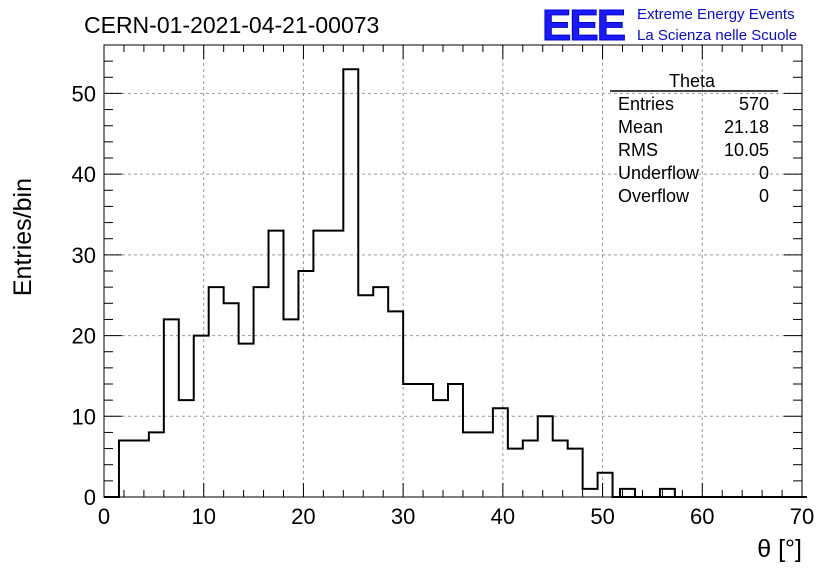 The height and width of the screenshot is (572, 836). What do you see at coordinates (716, 14) in the screenshot?
I see `logo-subtitle-1: Extreme Energy Events` at bounding box center [716, 14].